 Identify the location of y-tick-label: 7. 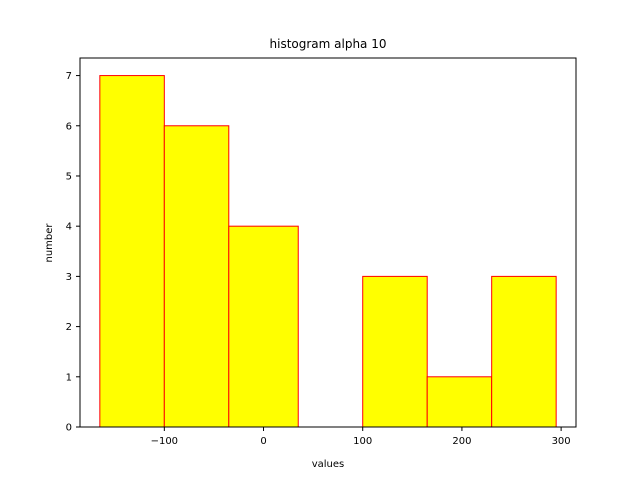
(69, 76).